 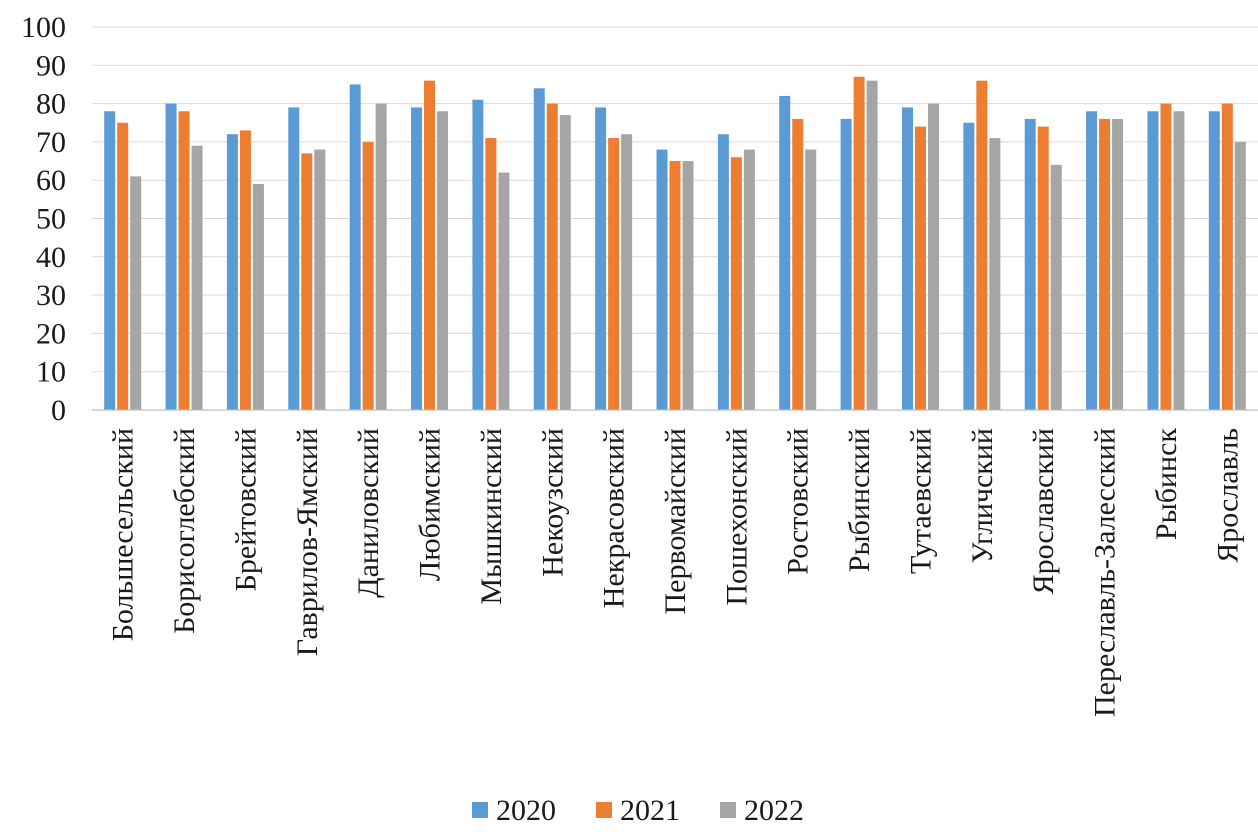 I want to click on y-tick-label: 20, so click(x=51, y=333).